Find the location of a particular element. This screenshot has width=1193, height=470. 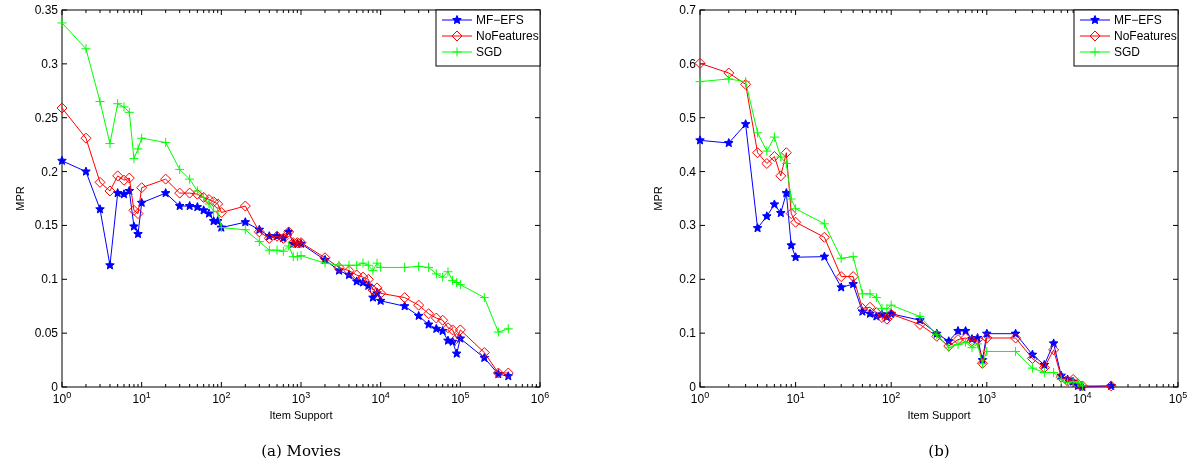

x-tick-label: 10$^{6}$ is located at coordinates (540, 398).